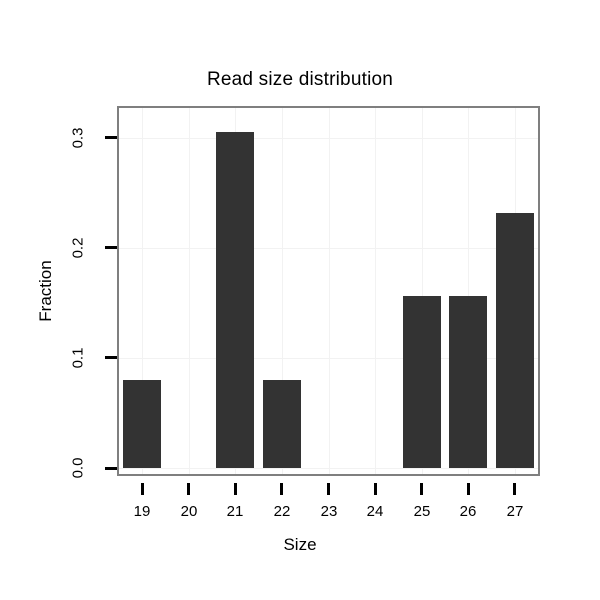 This screenshot has height=600, width=600. Describe the element at coordinates (329, 511) in the screenshot. I see `x-tick-label: 23` at that location.